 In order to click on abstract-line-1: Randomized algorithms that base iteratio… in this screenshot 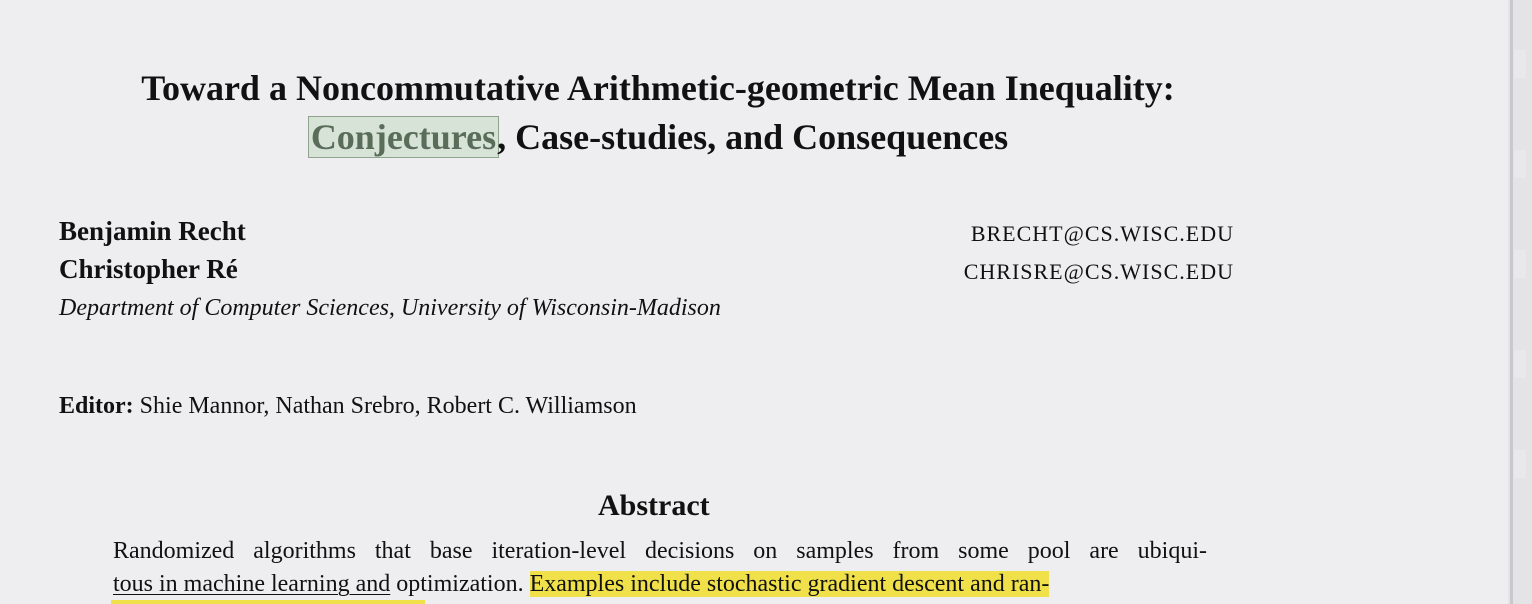, I will do `click(660, 551)`.